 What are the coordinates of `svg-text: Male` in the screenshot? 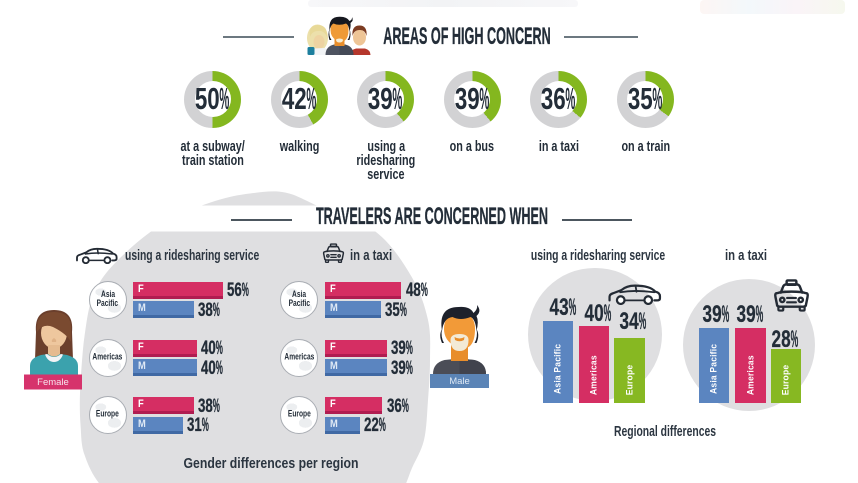 It's located at (459, 381).